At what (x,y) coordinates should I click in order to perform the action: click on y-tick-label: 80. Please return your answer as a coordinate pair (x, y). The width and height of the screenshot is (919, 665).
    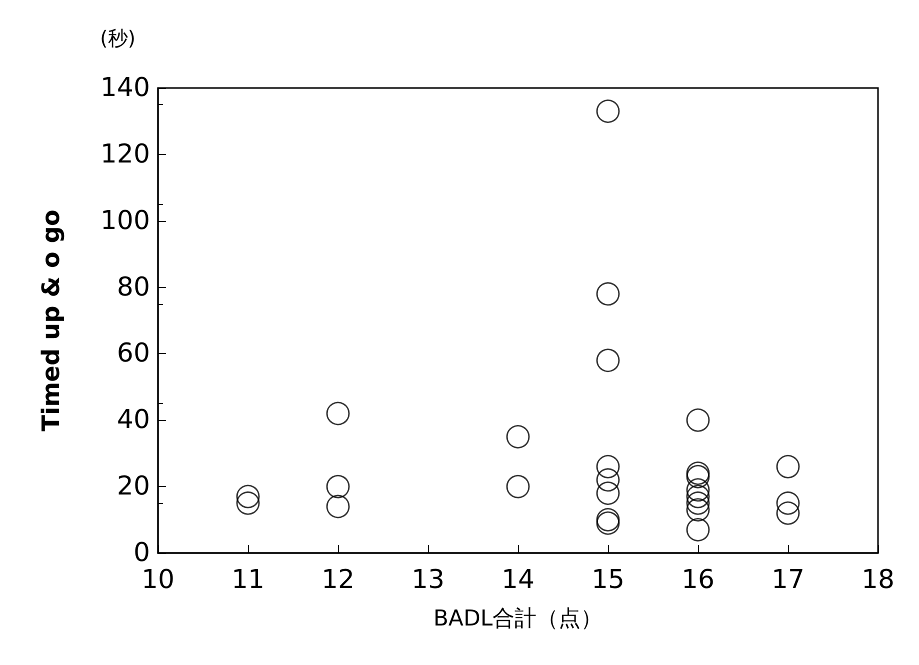
    Looking at the image, I should click on (133, 287).